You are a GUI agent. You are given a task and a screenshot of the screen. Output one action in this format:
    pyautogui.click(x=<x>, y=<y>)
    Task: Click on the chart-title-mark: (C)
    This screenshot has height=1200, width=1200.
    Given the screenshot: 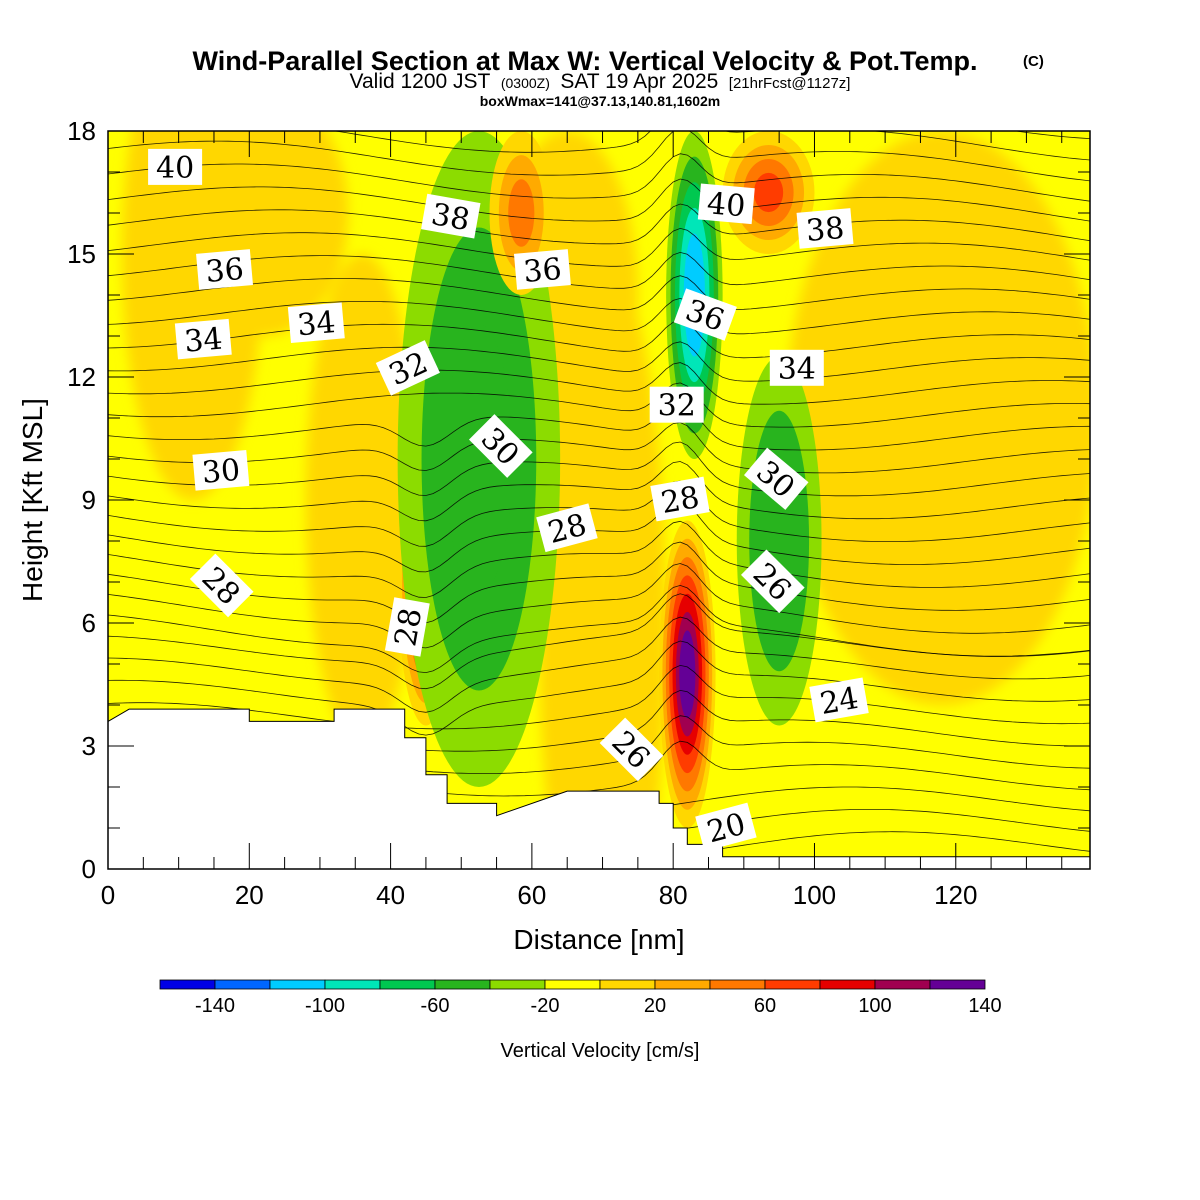 What is the action you would take?
    pyautogui.click(x=1033, y=61)
    